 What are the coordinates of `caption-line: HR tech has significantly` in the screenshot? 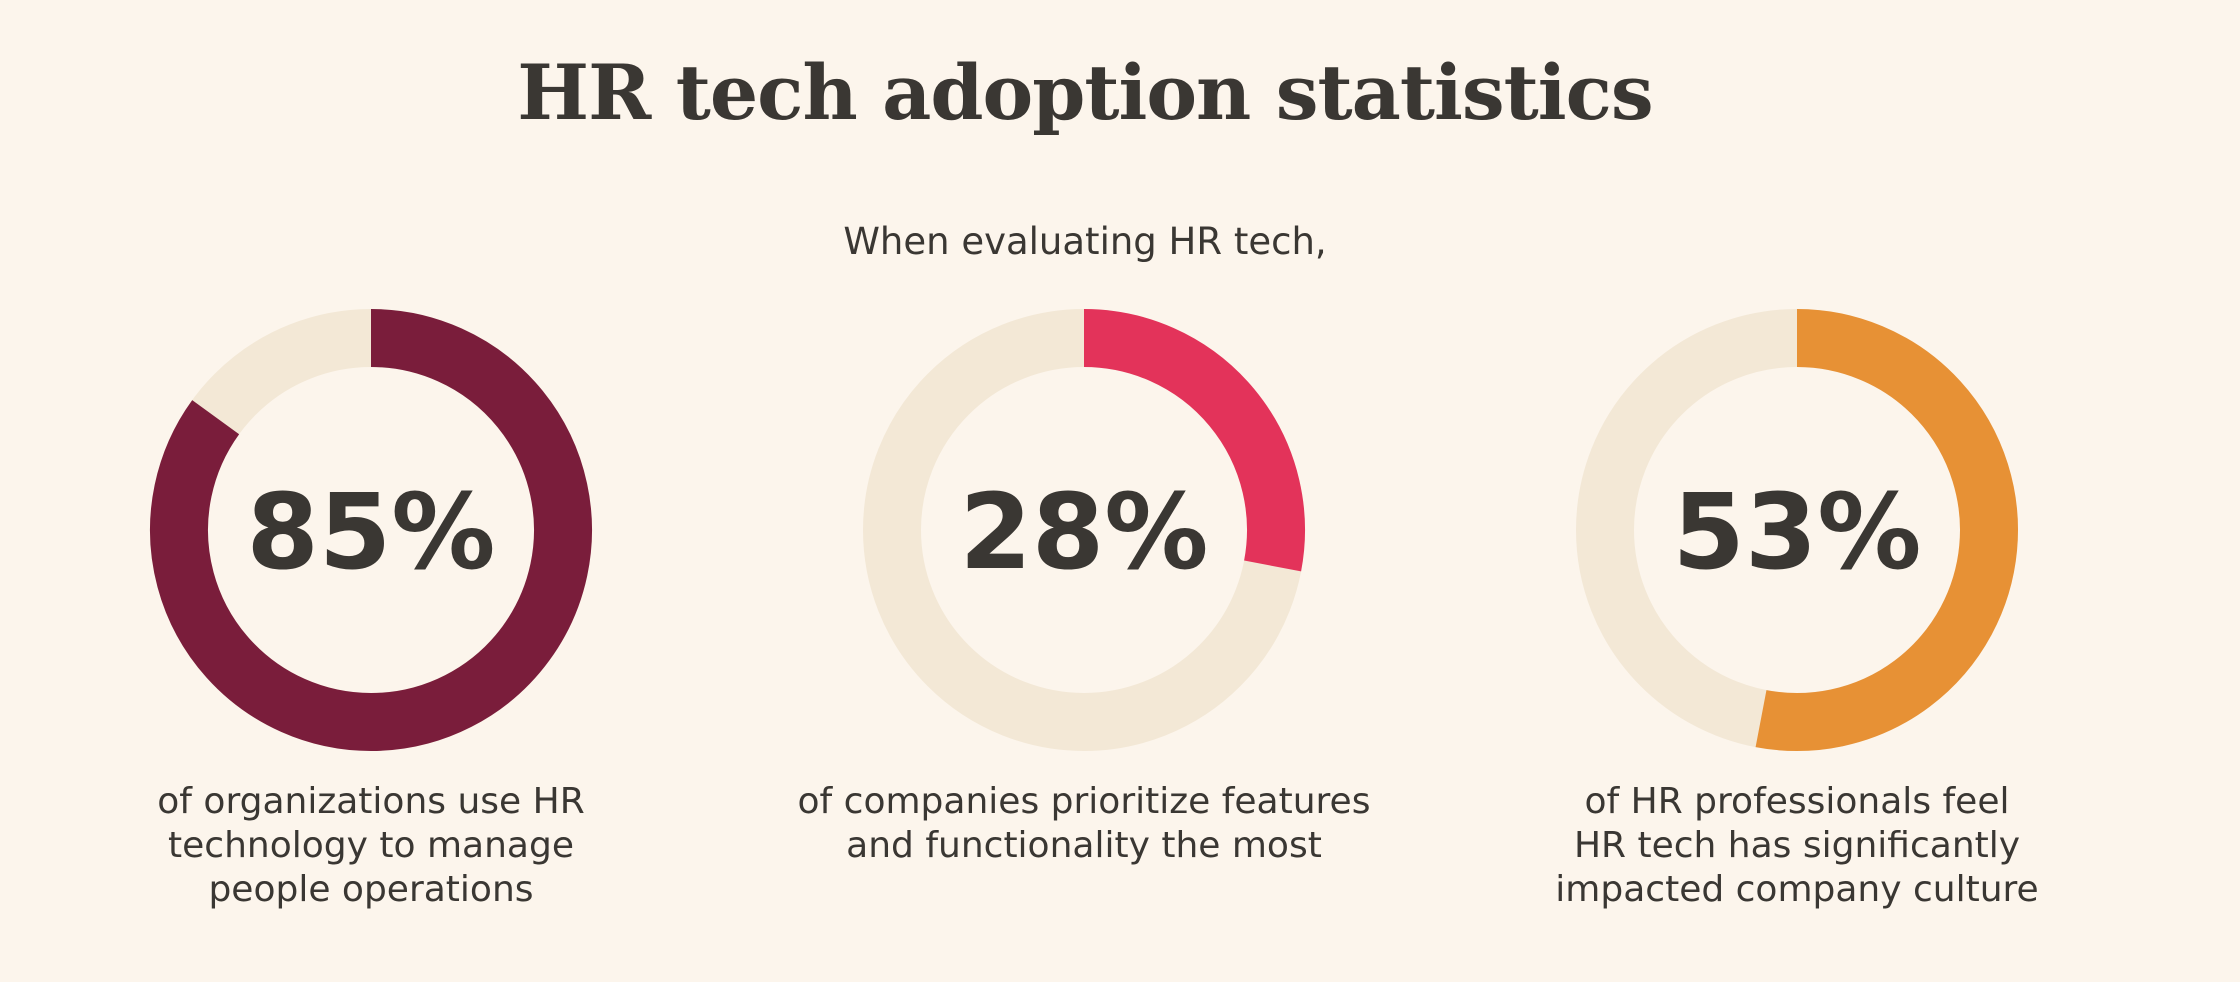 It's located at (1797, 845).